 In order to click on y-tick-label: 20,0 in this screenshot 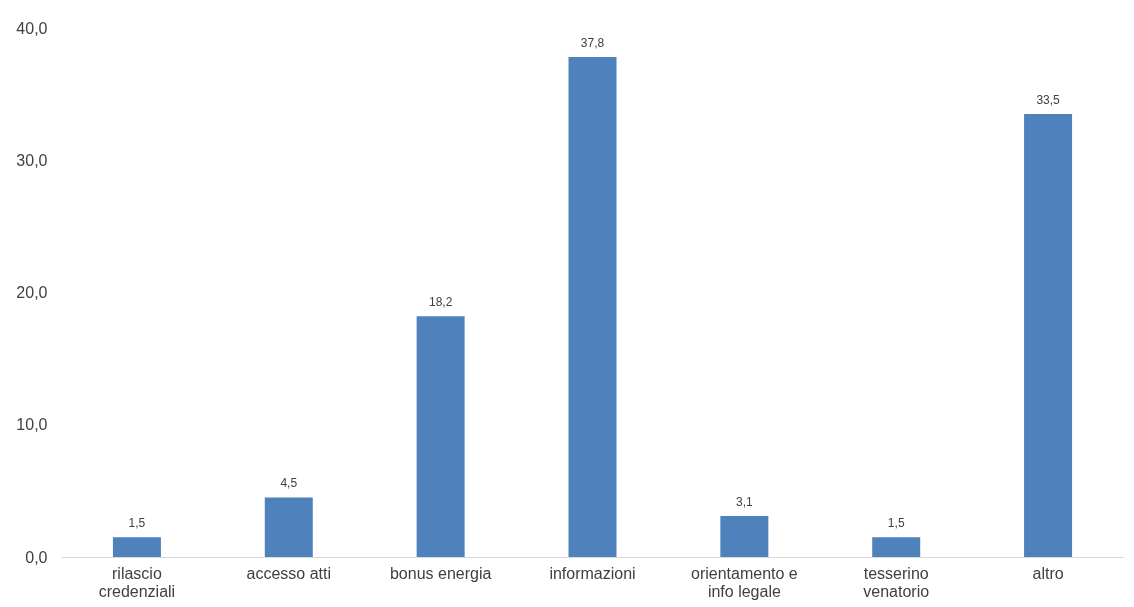, I will do `click(32, 292)`.